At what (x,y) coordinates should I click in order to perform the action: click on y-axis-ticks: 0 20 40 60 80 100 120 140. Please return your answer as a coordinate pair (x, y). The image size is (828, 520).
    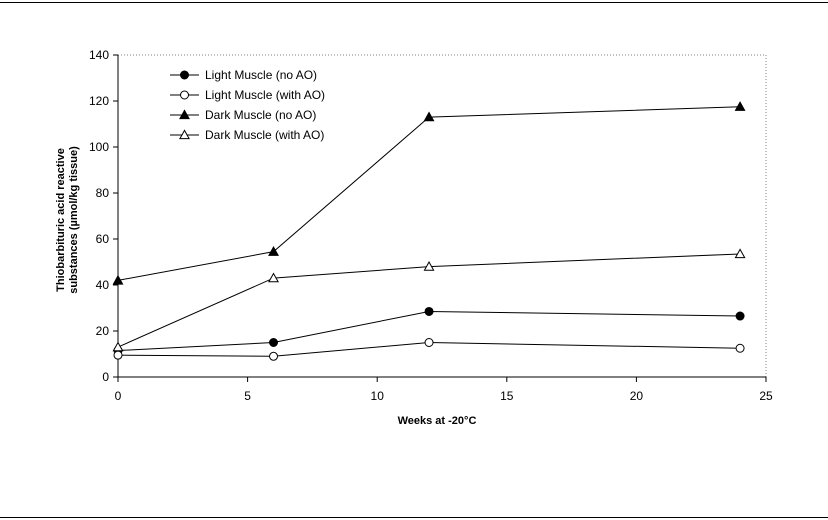
    Looking at the image, I should click on (103, 216).